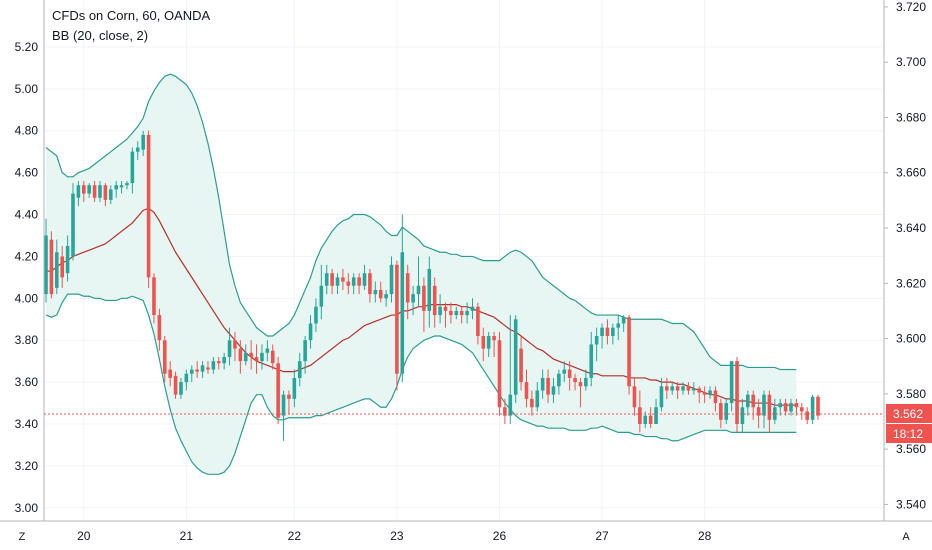 The image size is (932, 550). What do you see at coordinates (911, 117) in the screenshot?
I see `right-tick-label: 3.680` at bounding box center [911, 117].